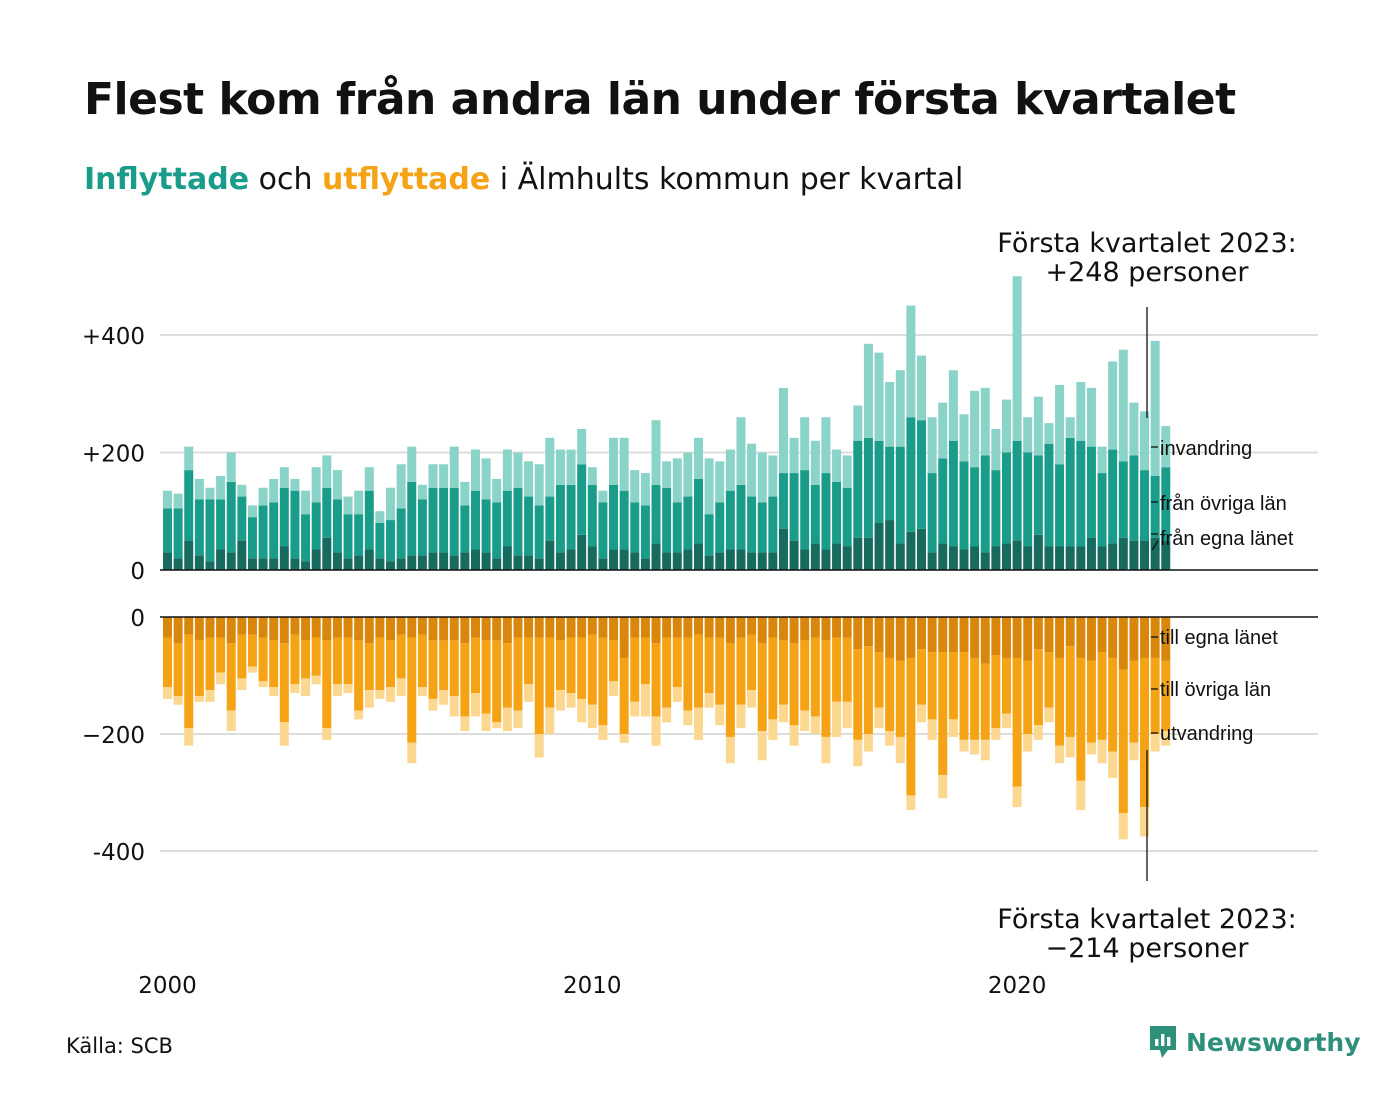  I want to click on legend-label-out: utvandring, so click(1206, 734).